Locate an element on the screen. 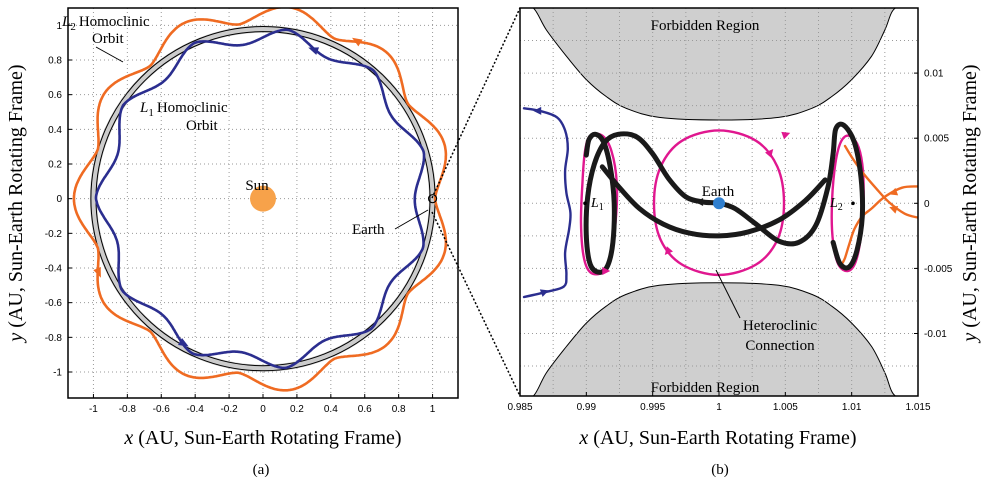 Image resolution: width=987 pixels, height=485 pixels. tick-label-x-a: -1 is located at coordinates (93, 409).